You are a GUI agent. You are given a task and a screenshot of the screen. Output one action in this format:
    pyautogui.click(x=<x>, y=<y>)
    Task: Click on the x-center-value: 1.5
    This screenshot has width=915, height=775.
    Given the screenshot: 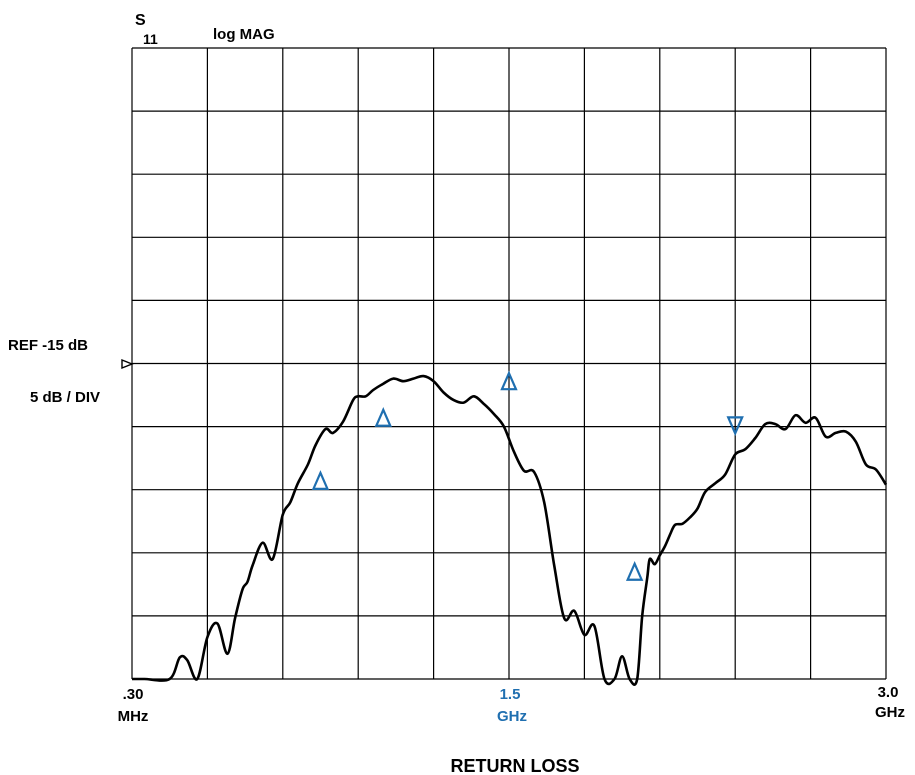 What is the action you would take?
    pyautogui.click(x=510, y=694)
    